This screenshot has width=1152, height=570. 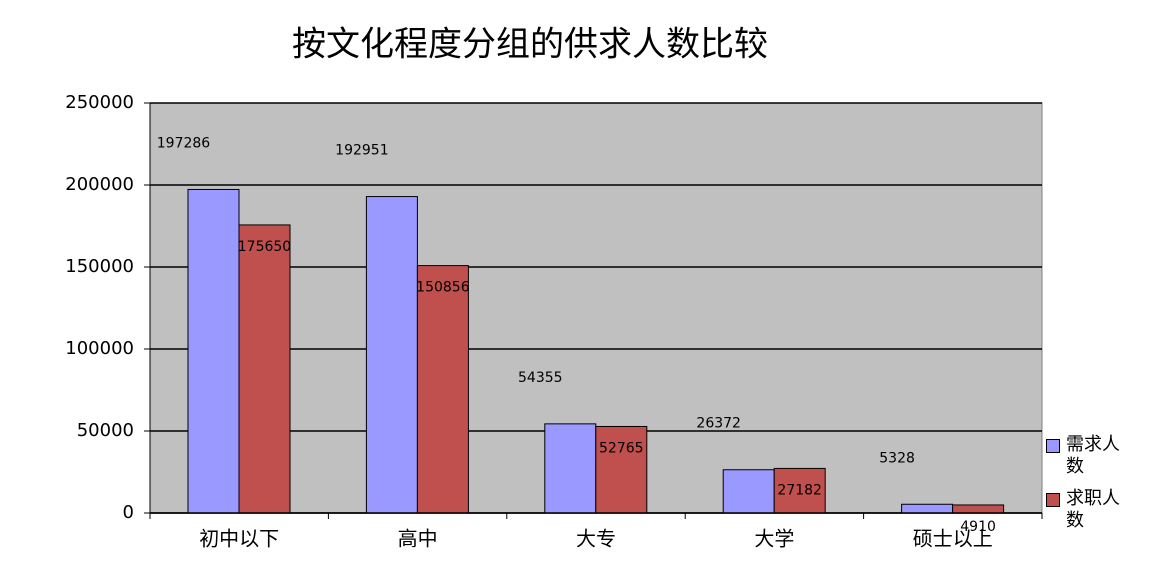 What do you see at coordinates (897, 458) in the screenshot?
I see `data-label: 5328` at bounding box center [897, 458].